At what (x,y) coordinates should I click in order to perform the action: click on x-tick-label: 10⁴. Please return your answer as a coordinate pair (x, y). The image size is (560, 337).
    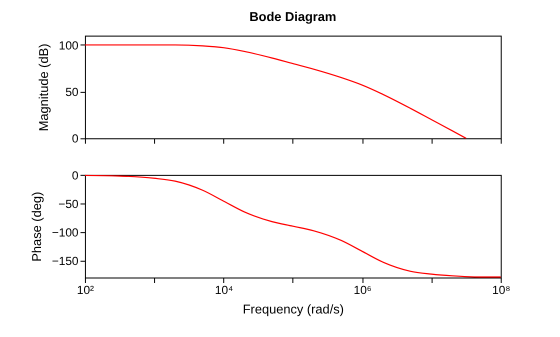
    Looking at the image, I should click on (224, 289).